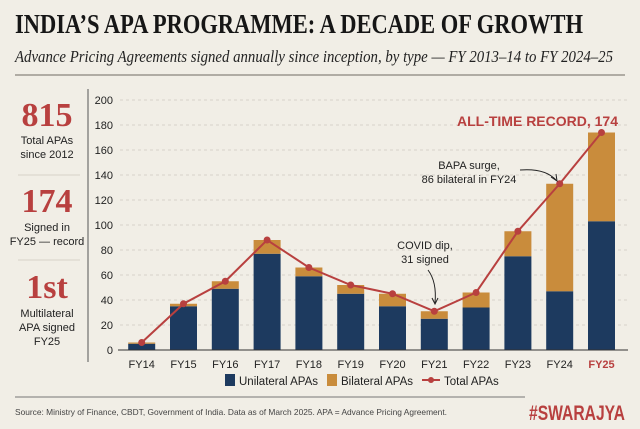 The image size is (640, 429). Describe the element at coordinates (538, 175) in the screenshot. I see `bapa-arrow-icon` at that location.